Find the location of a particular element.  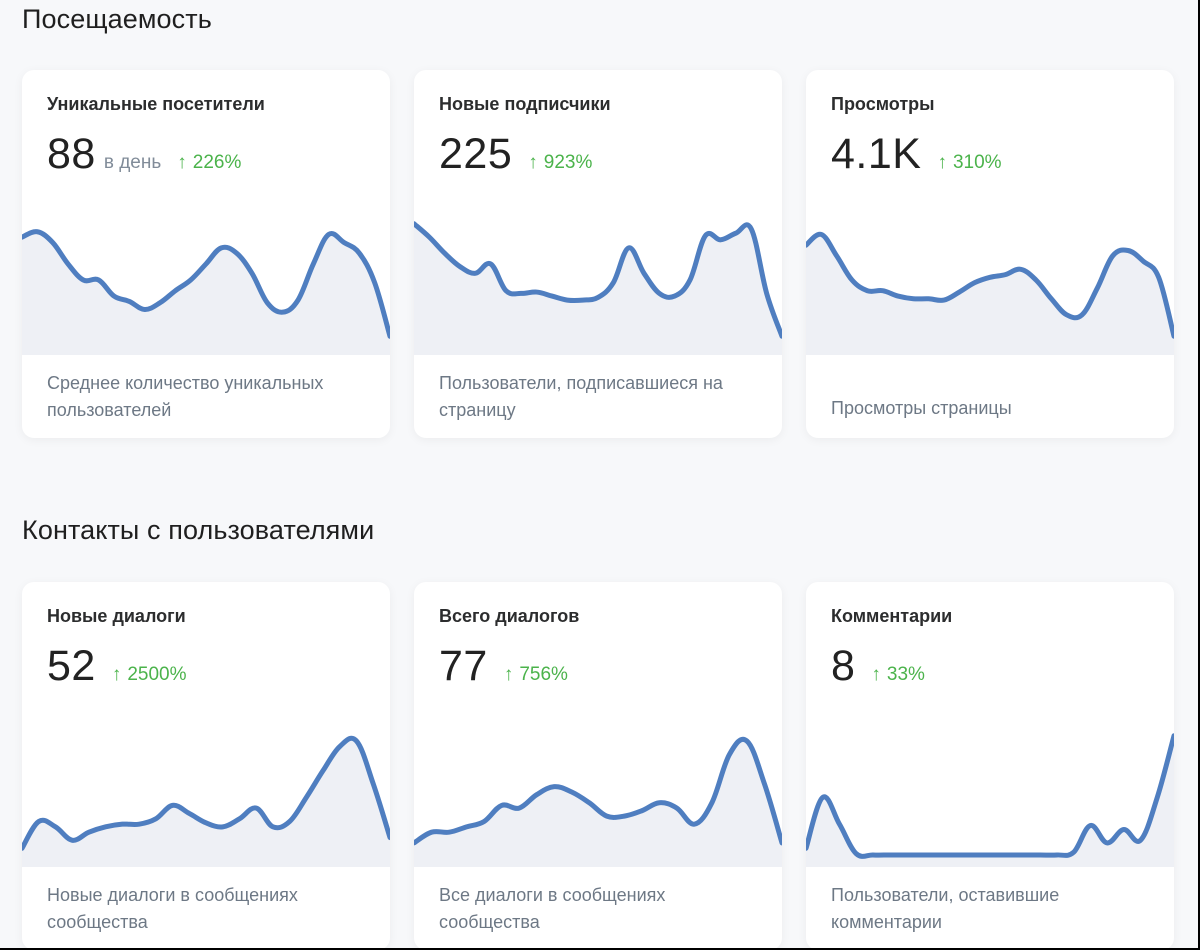

metric-delta: ↑ 756% is located at coordinates (536, 675).